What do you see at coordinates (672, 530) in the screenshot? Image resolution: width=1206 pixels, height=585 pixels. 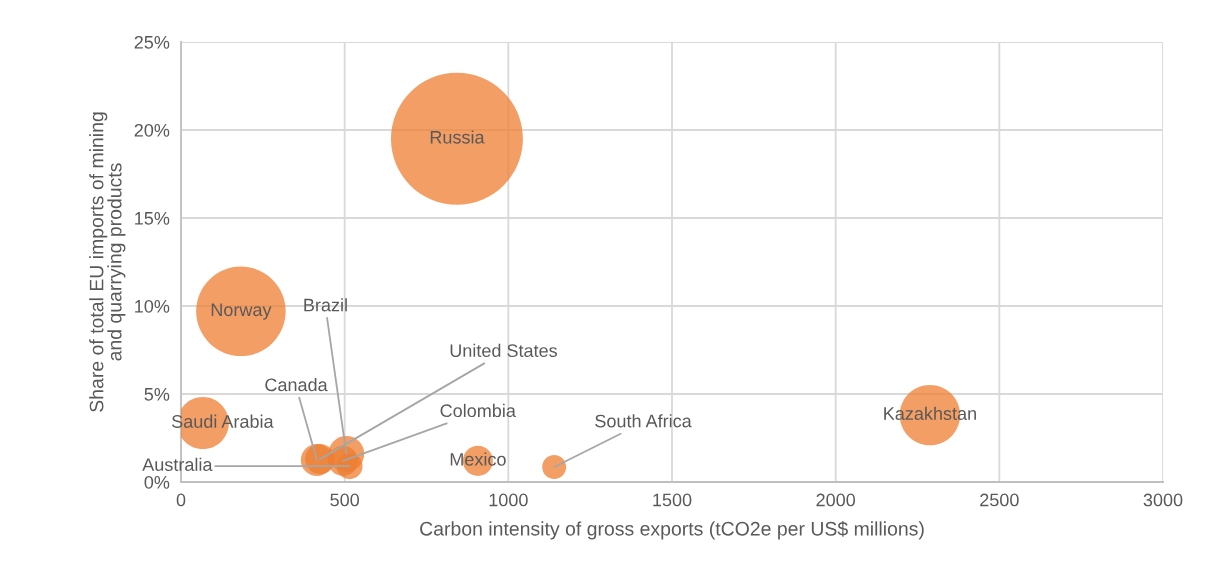 I see `x-axis-title: Carbon intensity of gross exports (tCO2e per US$ millions)` at bounding box center [672, 530].